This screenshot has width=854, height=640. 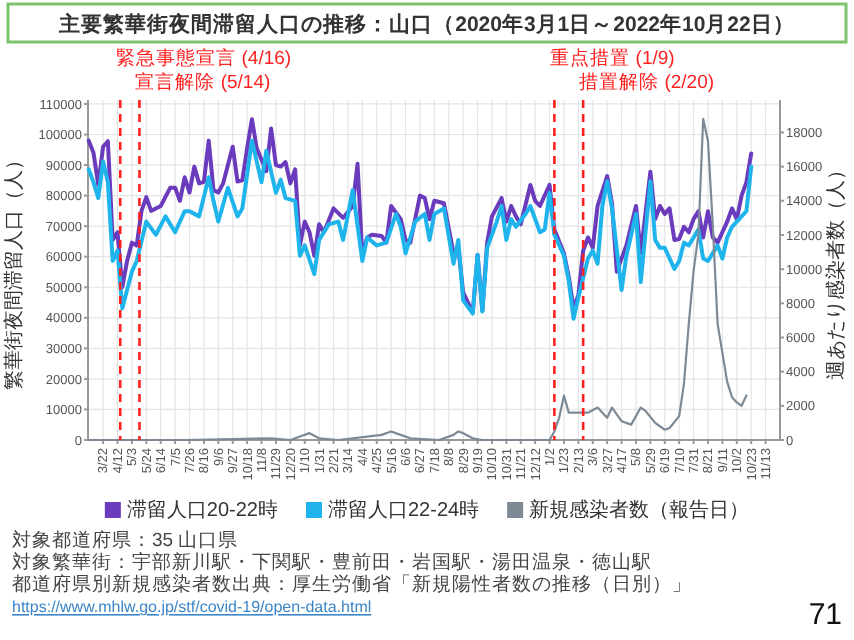 I want to click on ref-line-label: 緊急事態宣言 (4/16), so click(x=204, y=58).